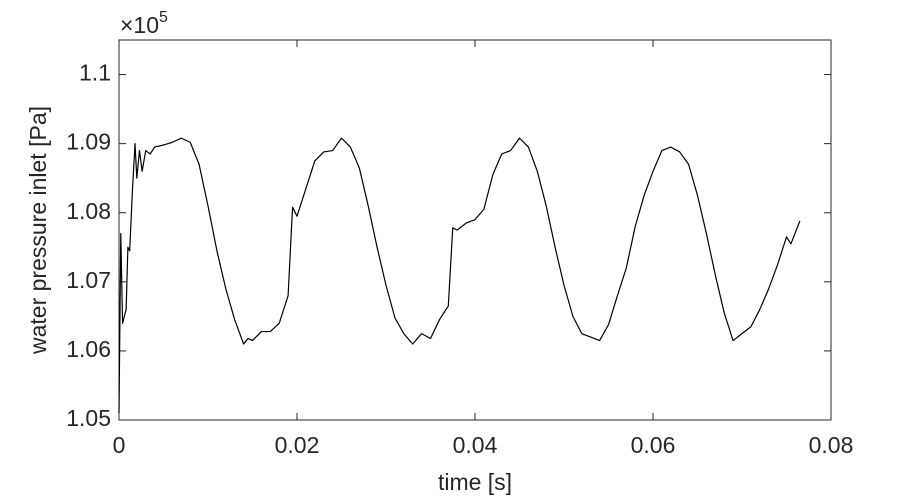 This screenshot has width=919, height=500. I want to click on x-tick-label: 0.02, so click(297, 445).